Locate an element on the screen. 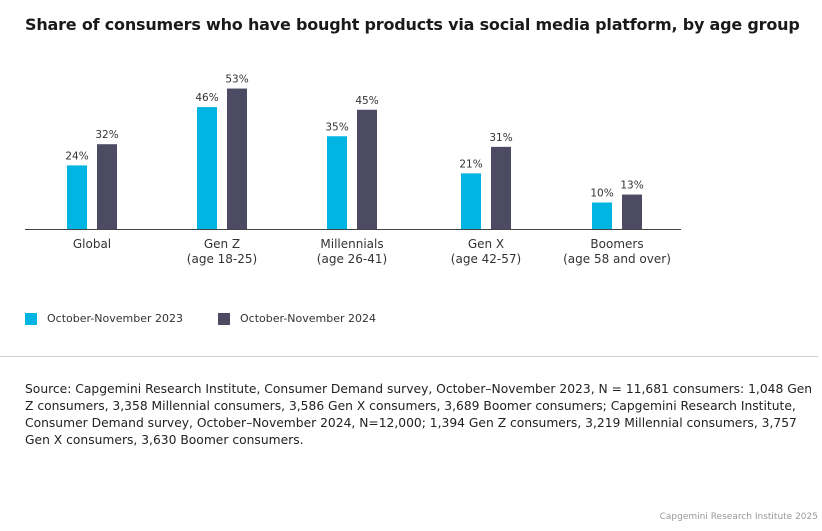 Image resolution: width=822 pixels, height=531 pixels. bar-0-2023 is located at coordinates (77, 197).